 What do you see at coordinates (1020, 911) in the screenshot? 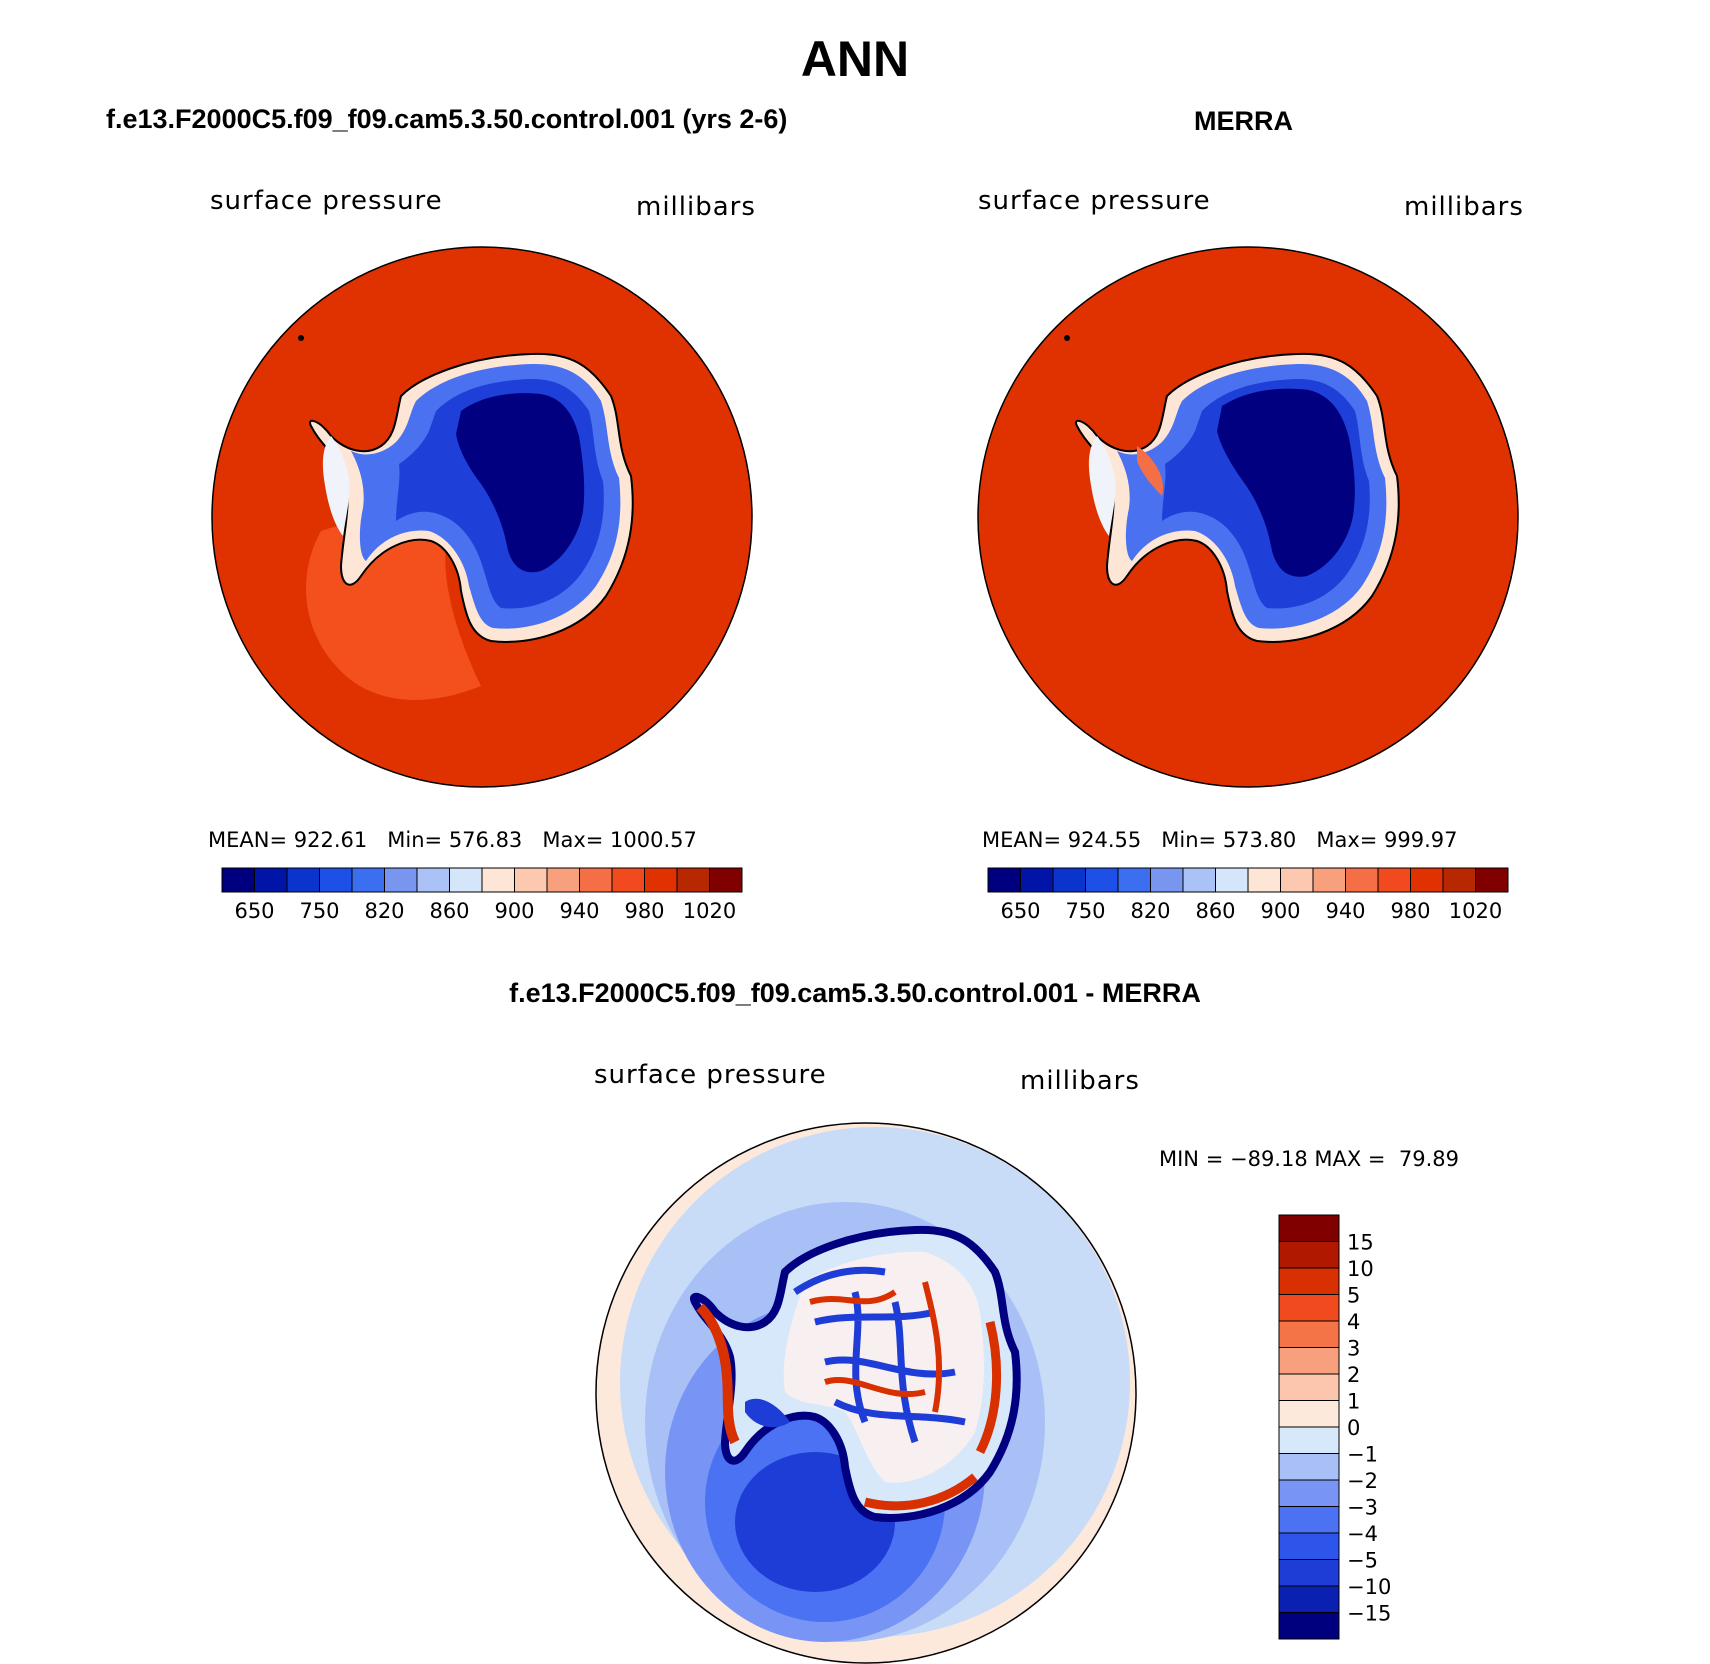
I see `obs-colorbar-tick-label: 650` at bounding box center [1020, 911].